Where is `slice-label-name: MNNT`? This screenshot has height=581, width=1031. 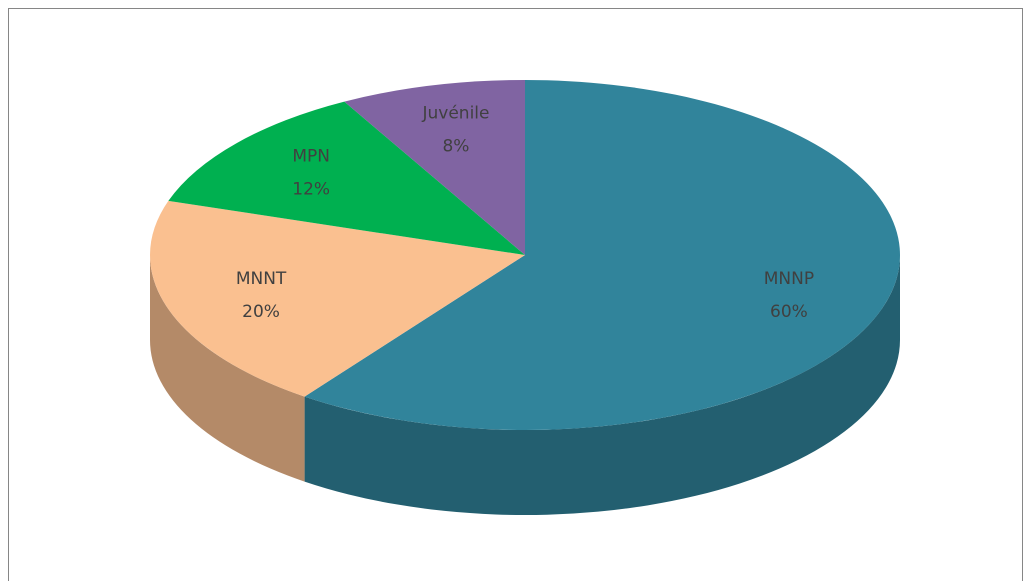
slice-label-name: MNNT is located at coordinates (261, 279).